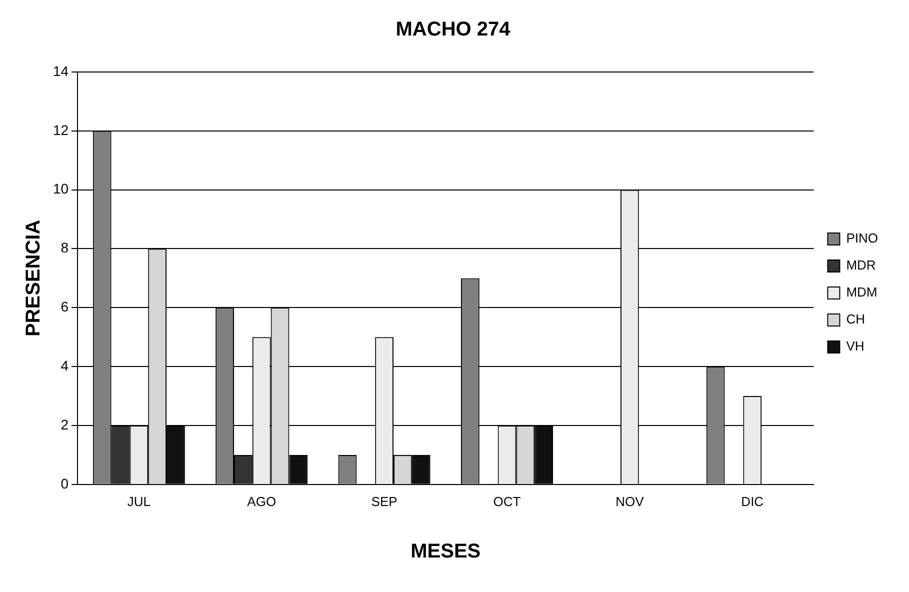 The height and width of the screenshot is (592, 909). What do you see at coordinates (862, 292) in the screenshot?
I see `legend-label: MDM` at bounding box center [862, 292].